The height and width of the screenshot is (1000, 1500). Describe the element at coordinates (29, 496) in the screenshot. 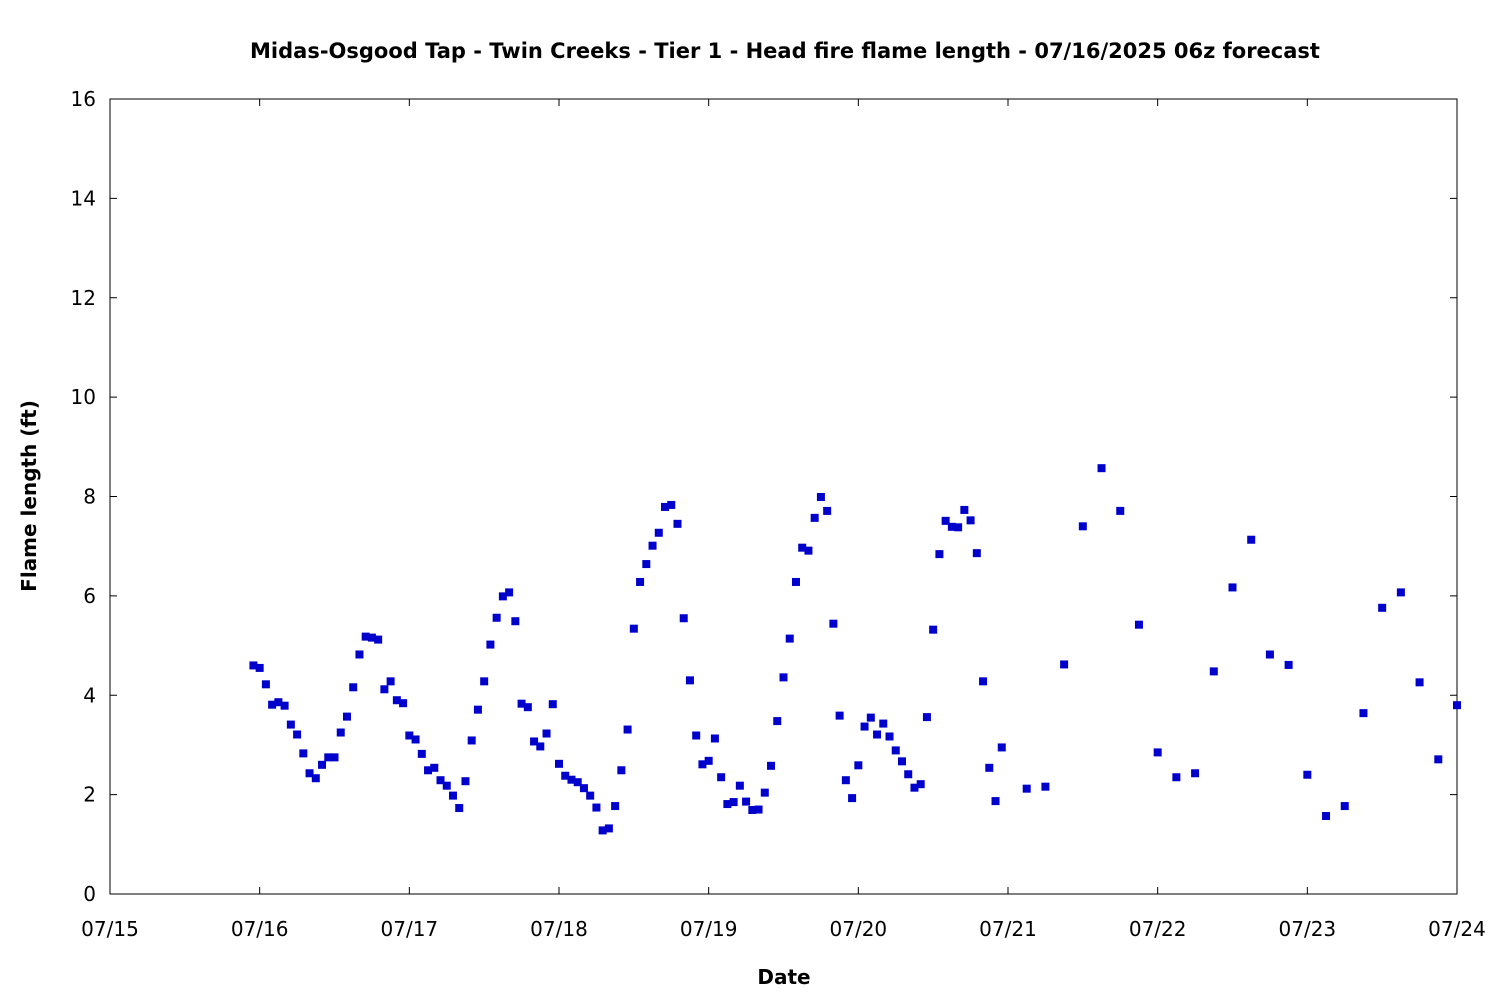

I see `y-axis-label: Flame length (ft)` at that location.